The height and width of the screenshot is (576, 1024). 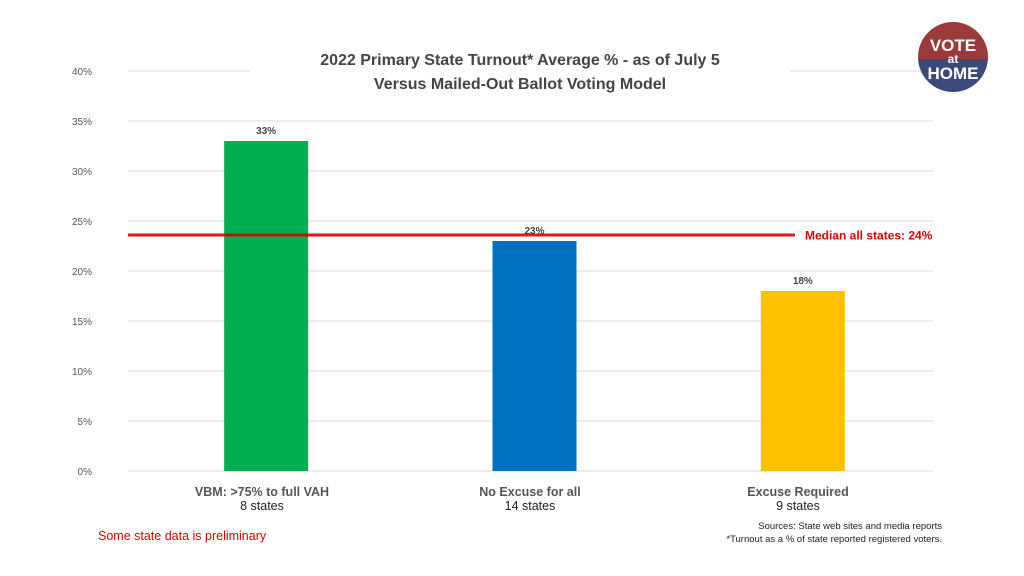 What do you see at coordinates (262, 506) in the screenshot?
I see `x-sublabel: 8 states` at bounding box center [262, 506].